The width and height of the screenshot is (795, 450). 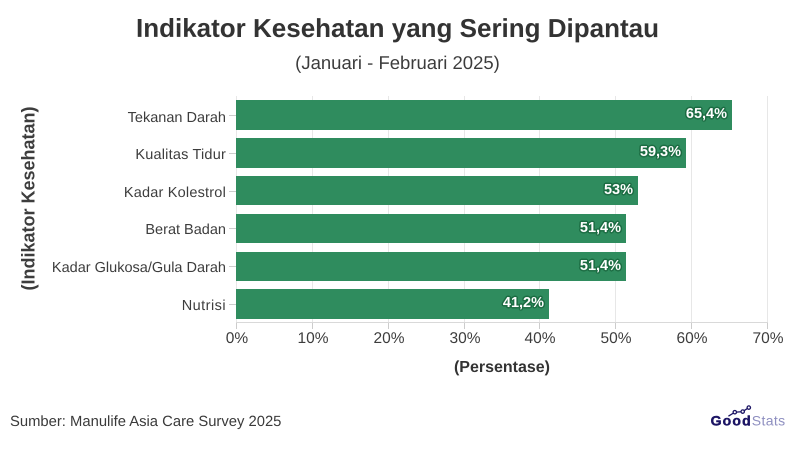 What do you see at coordinates (731, 420) in the screenshot?
I see `svg-text: Good` at bounding box center [731, 420].